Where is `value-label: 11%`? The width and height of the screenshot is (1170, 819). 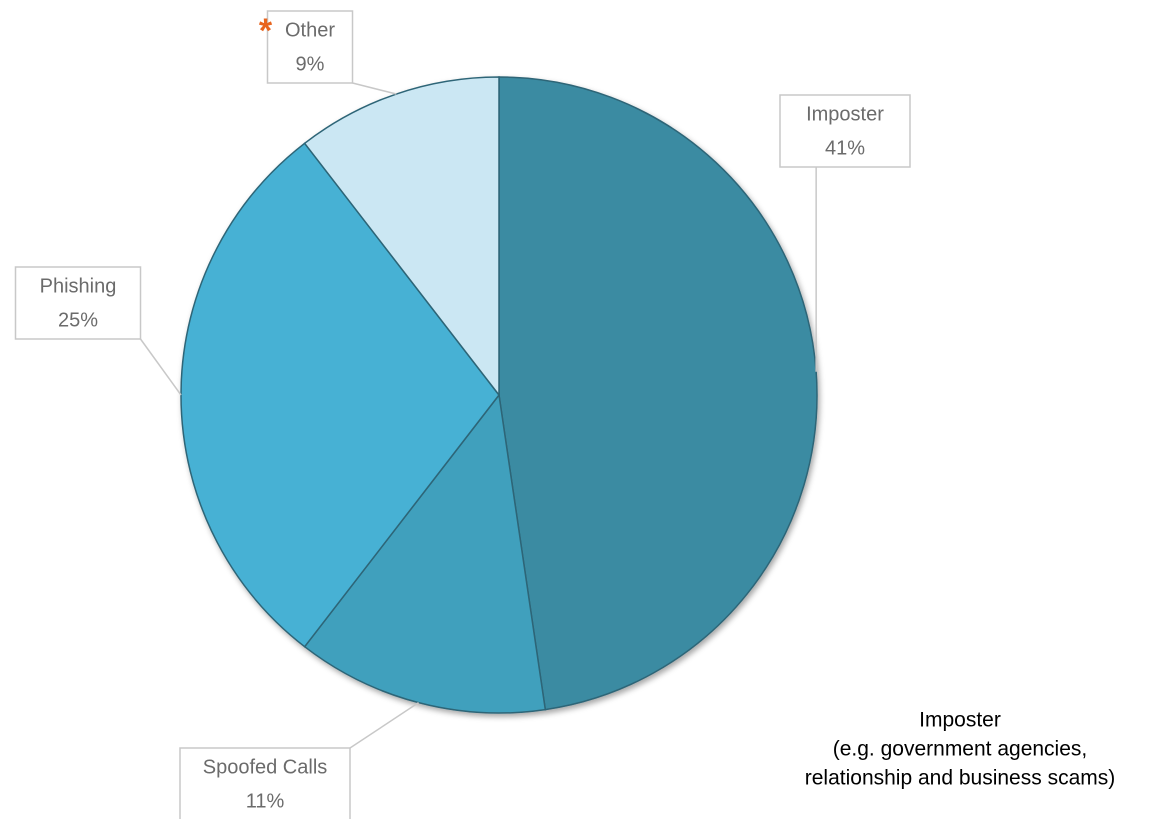
value-label: 11% is located at coordinates (265, 801).